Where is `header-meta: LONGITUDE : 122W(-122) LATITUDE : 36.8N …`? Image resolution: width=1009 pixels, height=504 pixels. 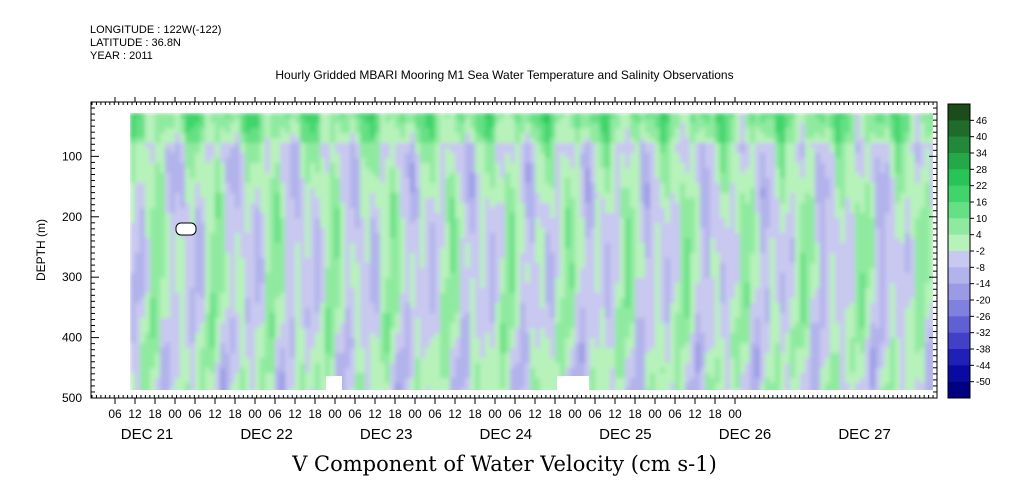 header-meta: LONGITUDE : 122W(-122) LATITUDE : 36.8N … is located at coordinates (155, 43).